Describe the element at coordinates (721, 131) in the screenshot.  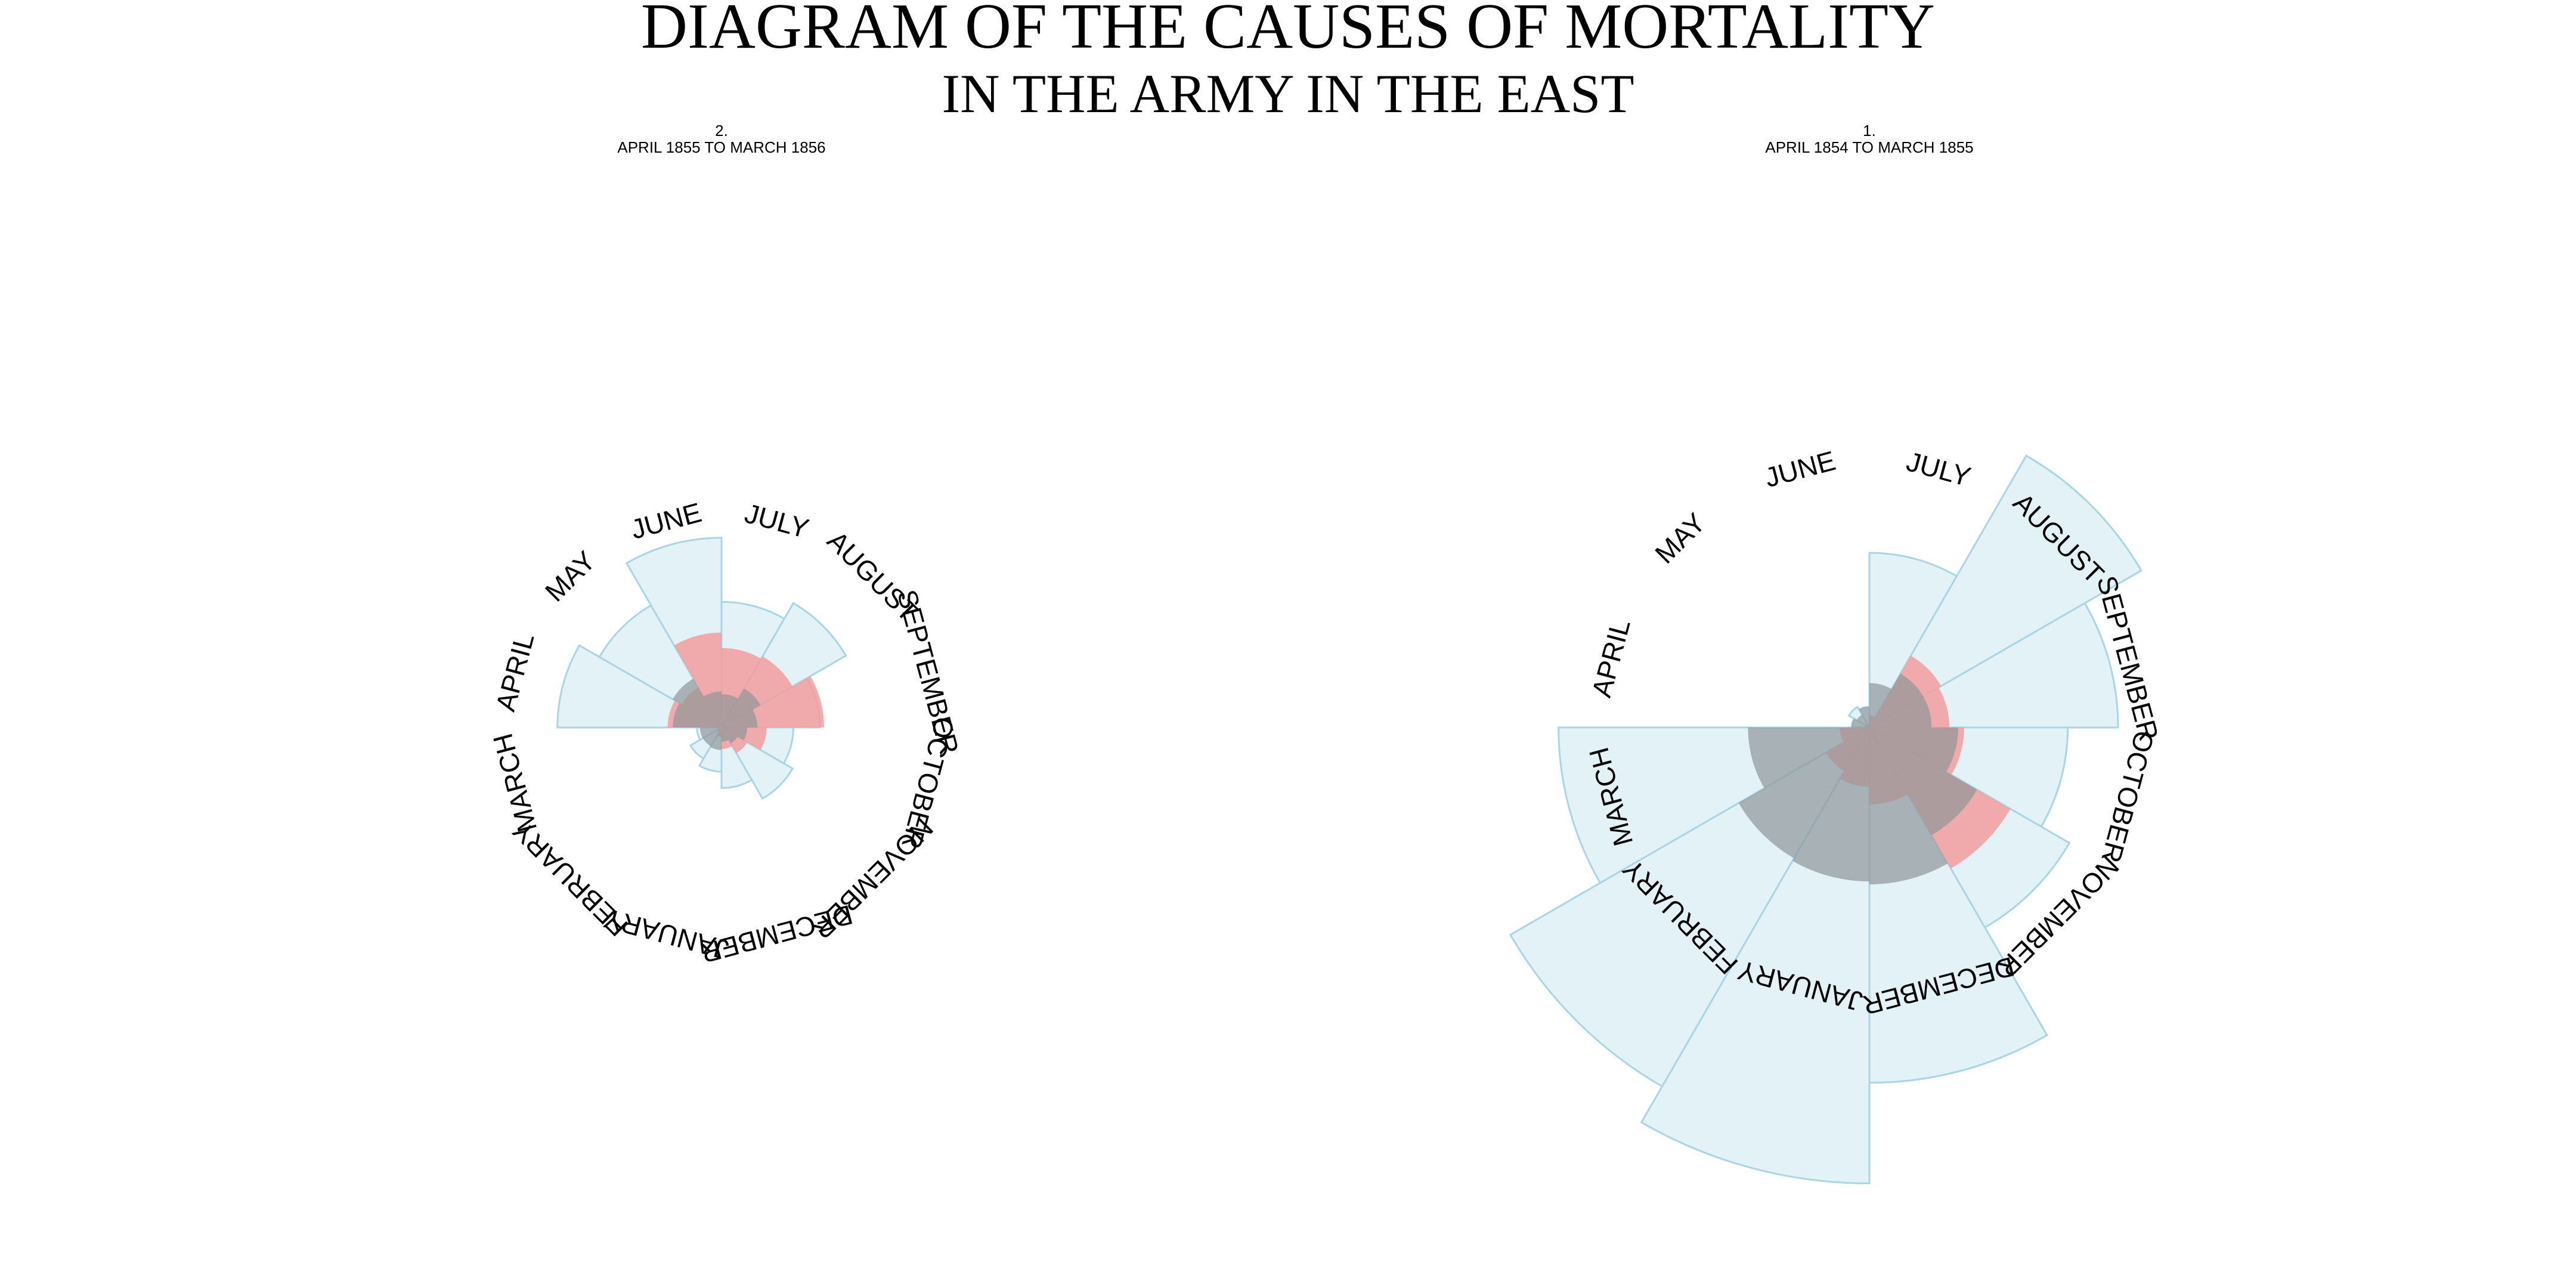
I see `panel-2-number: 2.` at that location.